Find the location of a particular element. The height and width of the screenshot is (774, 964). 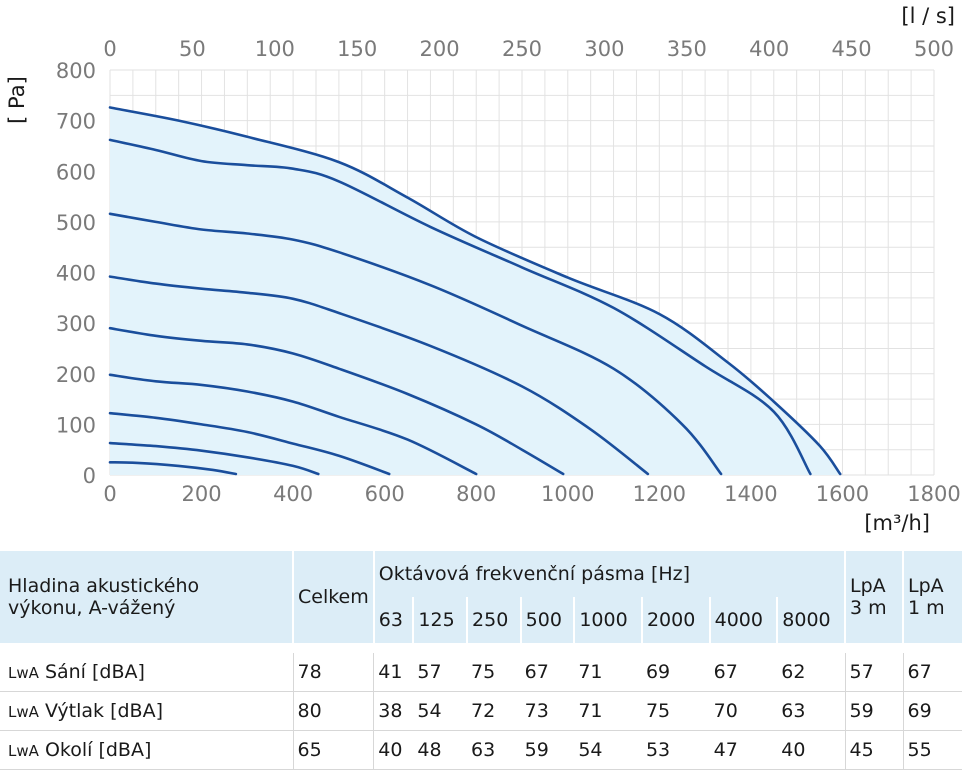

table-spacer is located at coordinates (481, 648).